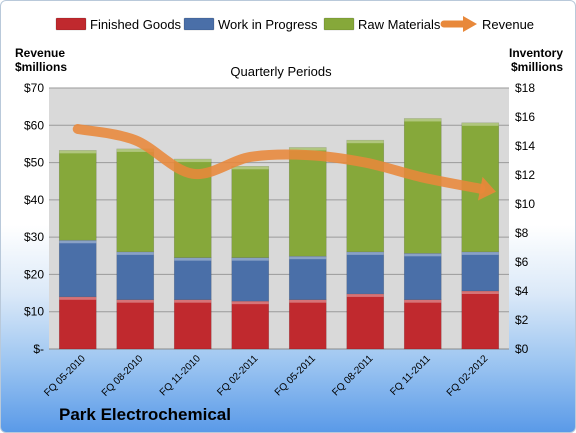 The width and height of the screenshot is (576, 433). Describe the element at coordinates (34, 163) in the screenshot. I see `left-tick-label: $50` at that location.